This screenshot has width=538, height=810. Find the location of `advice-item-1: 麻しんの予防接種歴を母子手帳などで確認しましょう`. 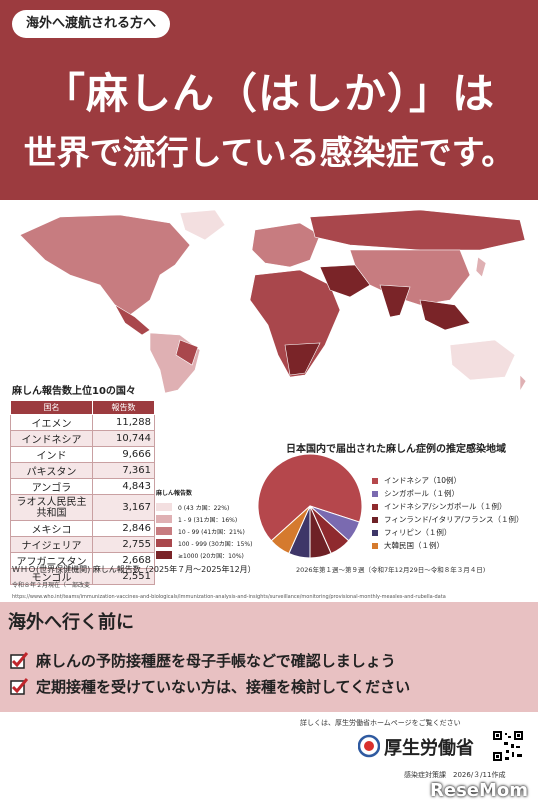

advice-item-1: 麻しんの予防接種歴を母子手帳などで確認しましょう is located at coordinates (203, 660).